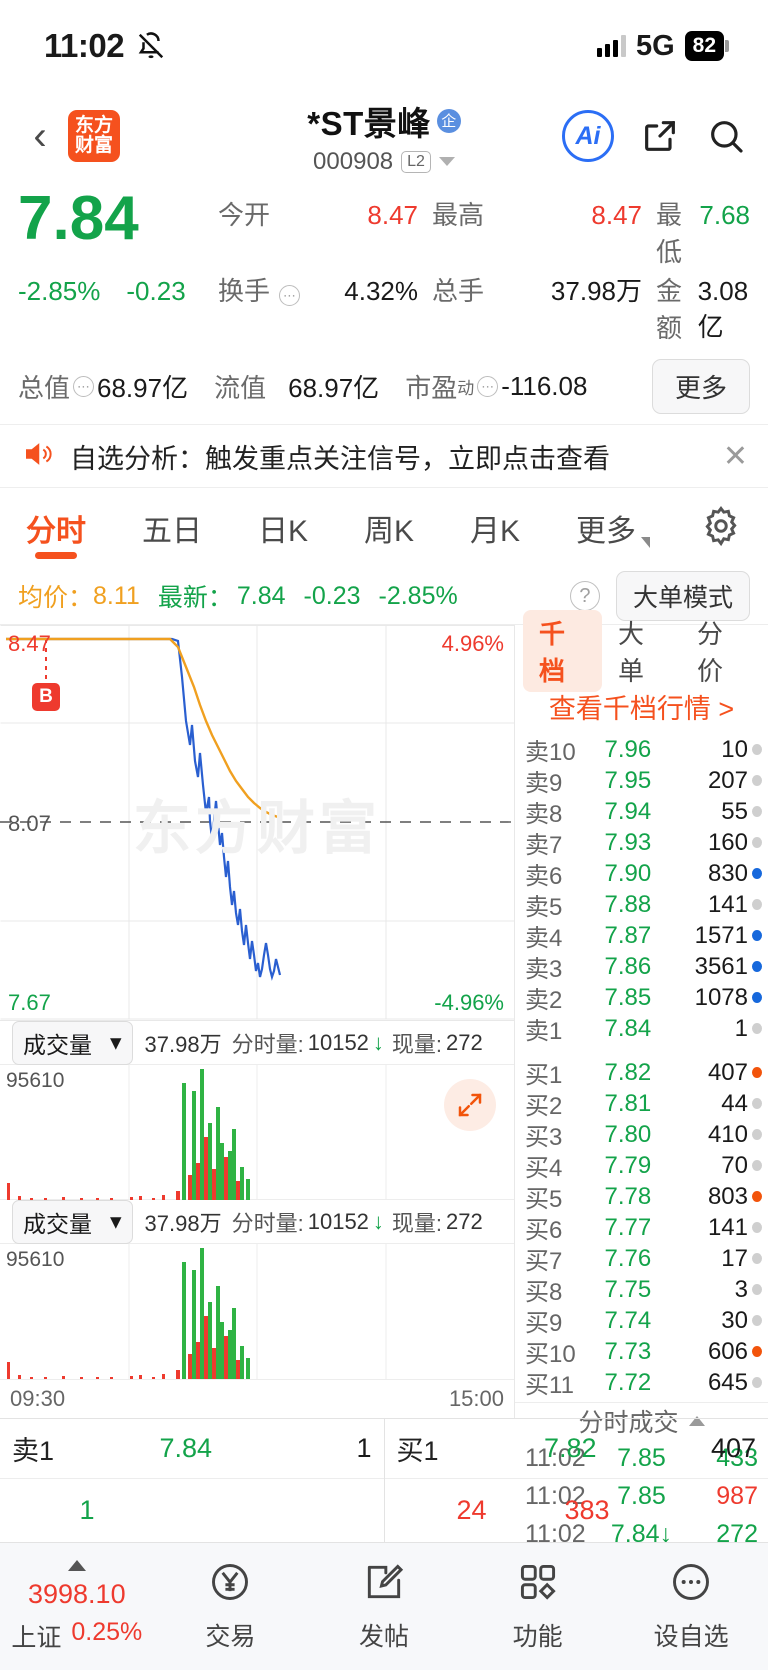 This screenshot has width=768, height=1670. Describe the element at coordinates (628, 1028) in the screenshot. I see `ask-price: 7.84` at that location.